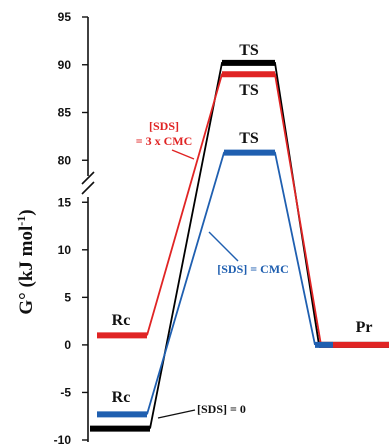  I want to click on y-tick-label: 80, so click(65, 160).